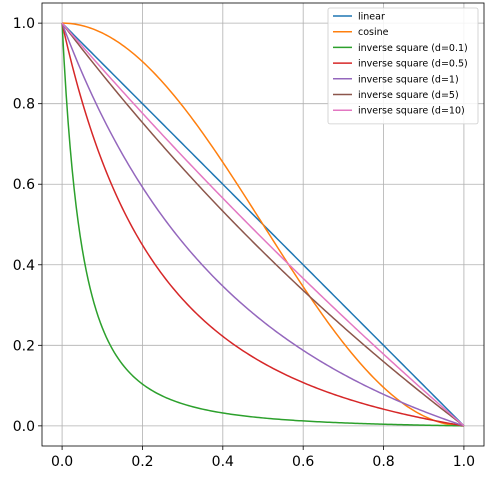 This screenshot has width=489, height=479. I want to click on x-tick-label-1: 0.2, so click(142, 462).